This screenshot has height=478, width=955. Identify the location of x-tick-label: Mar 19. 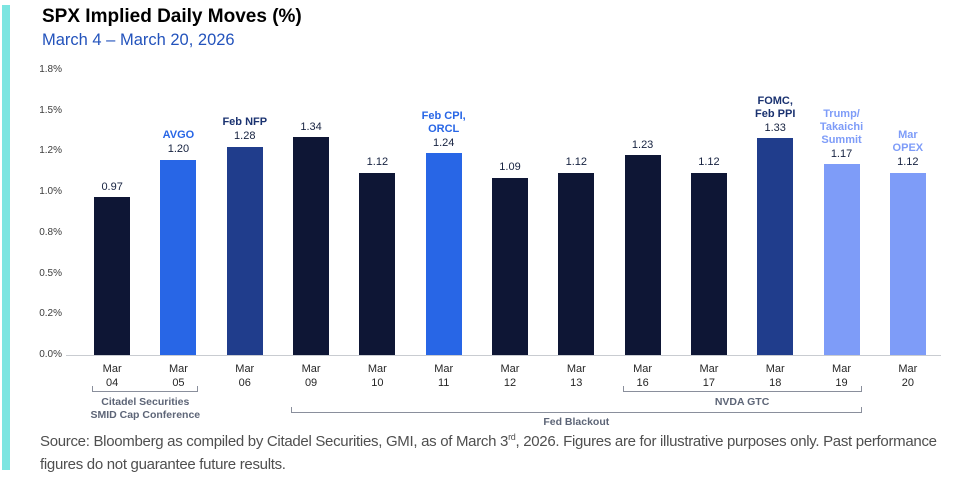
(841, 376).